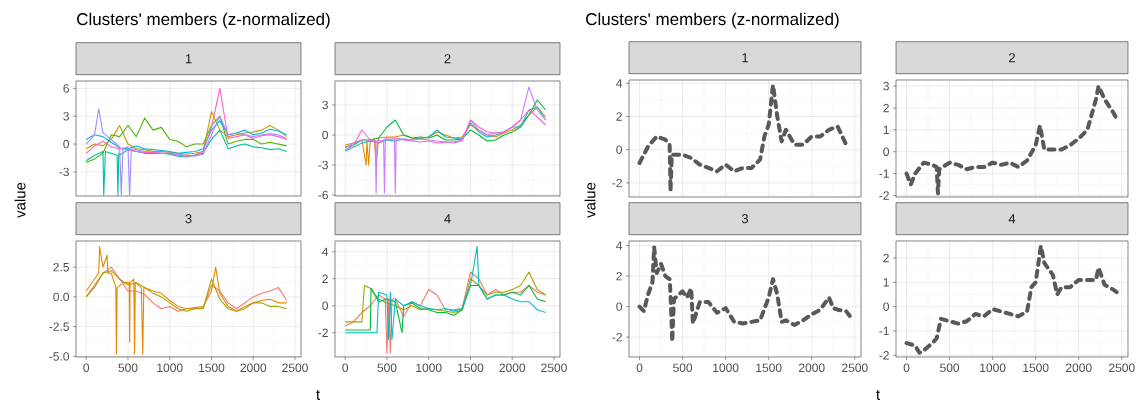 The width and height of the screenshot is (1139, 403). What do you see at coordinates (59, 356) in the screenshot?
I see `y-tick-label: -5.0` at bounding box center [59, 356].